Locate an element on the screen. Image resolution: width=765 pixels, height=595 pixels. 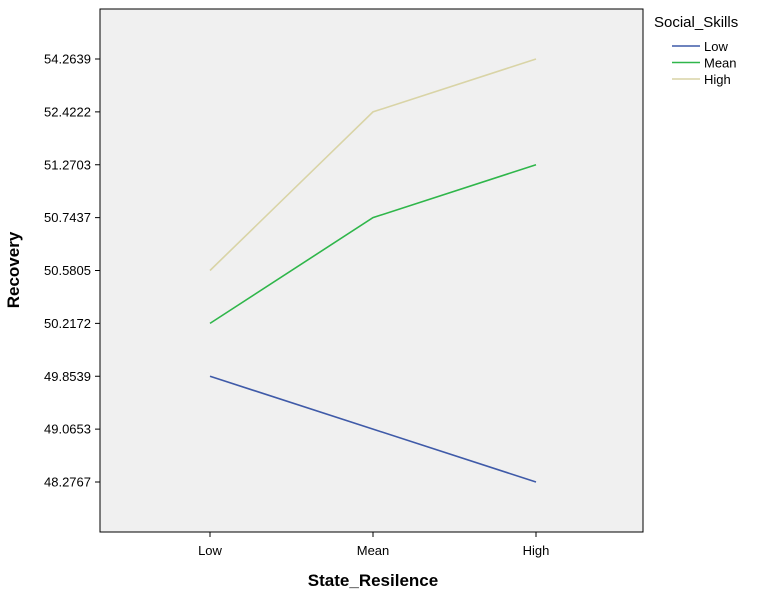
x-axis-ticks: Low Mean High is located at coordinates (373, 545).